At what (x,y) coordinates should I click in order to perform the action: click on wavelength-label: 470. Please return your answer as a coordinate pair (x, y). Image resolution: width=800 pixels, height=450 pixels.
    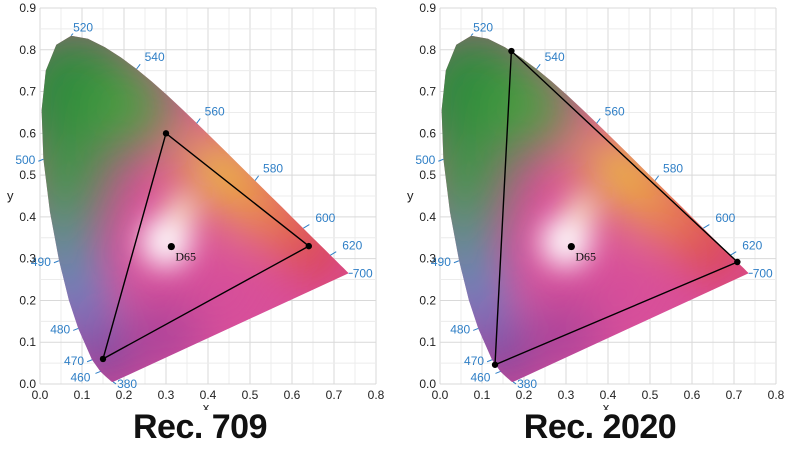
    Looking at the image, I should click on (74, 361).